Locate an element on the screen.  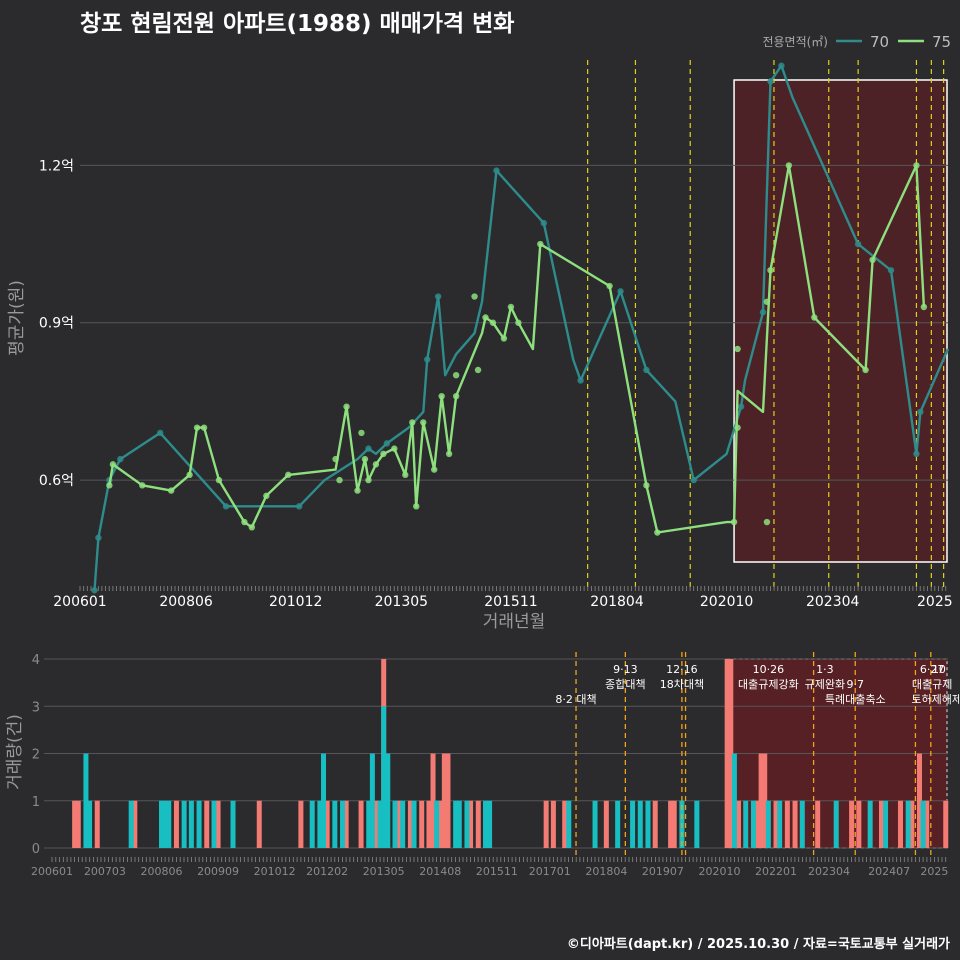
policy-annotation: 10 is located at coordinates (939, 669).